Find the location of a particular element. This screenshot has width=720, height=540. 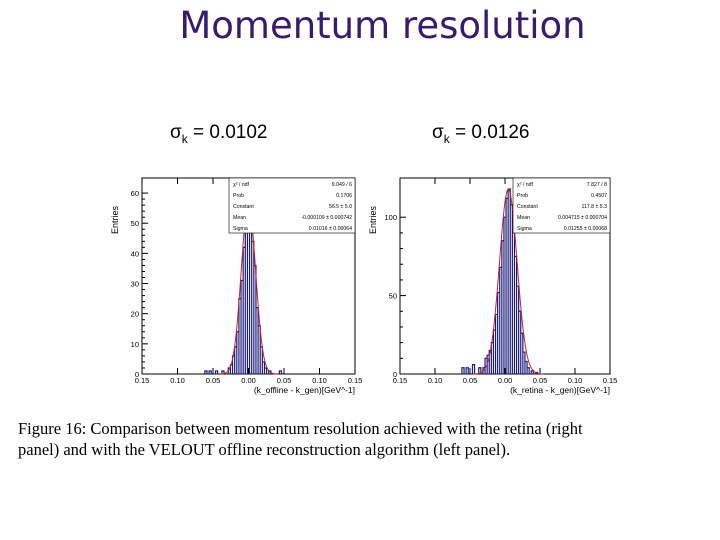

right-sigma-label: σk = 0.0126 is located at coordinates (481, 134).